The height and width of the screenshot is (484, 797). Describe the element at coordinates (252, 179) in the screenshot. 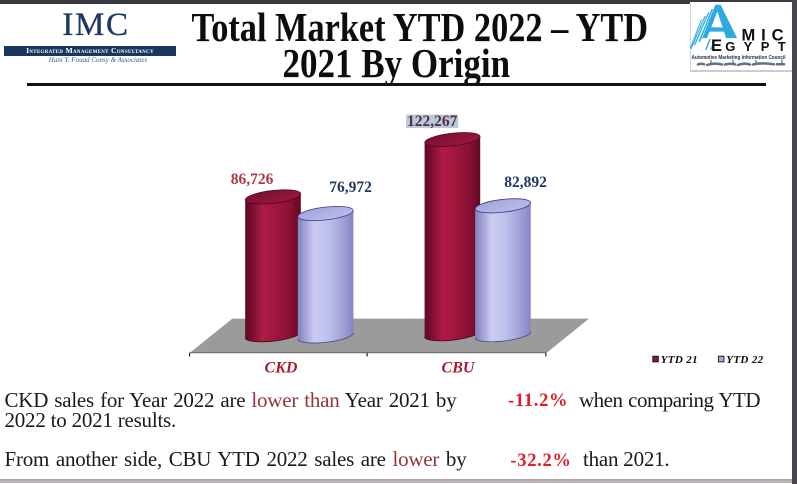

I see `svg-text: 86,726` at that location.